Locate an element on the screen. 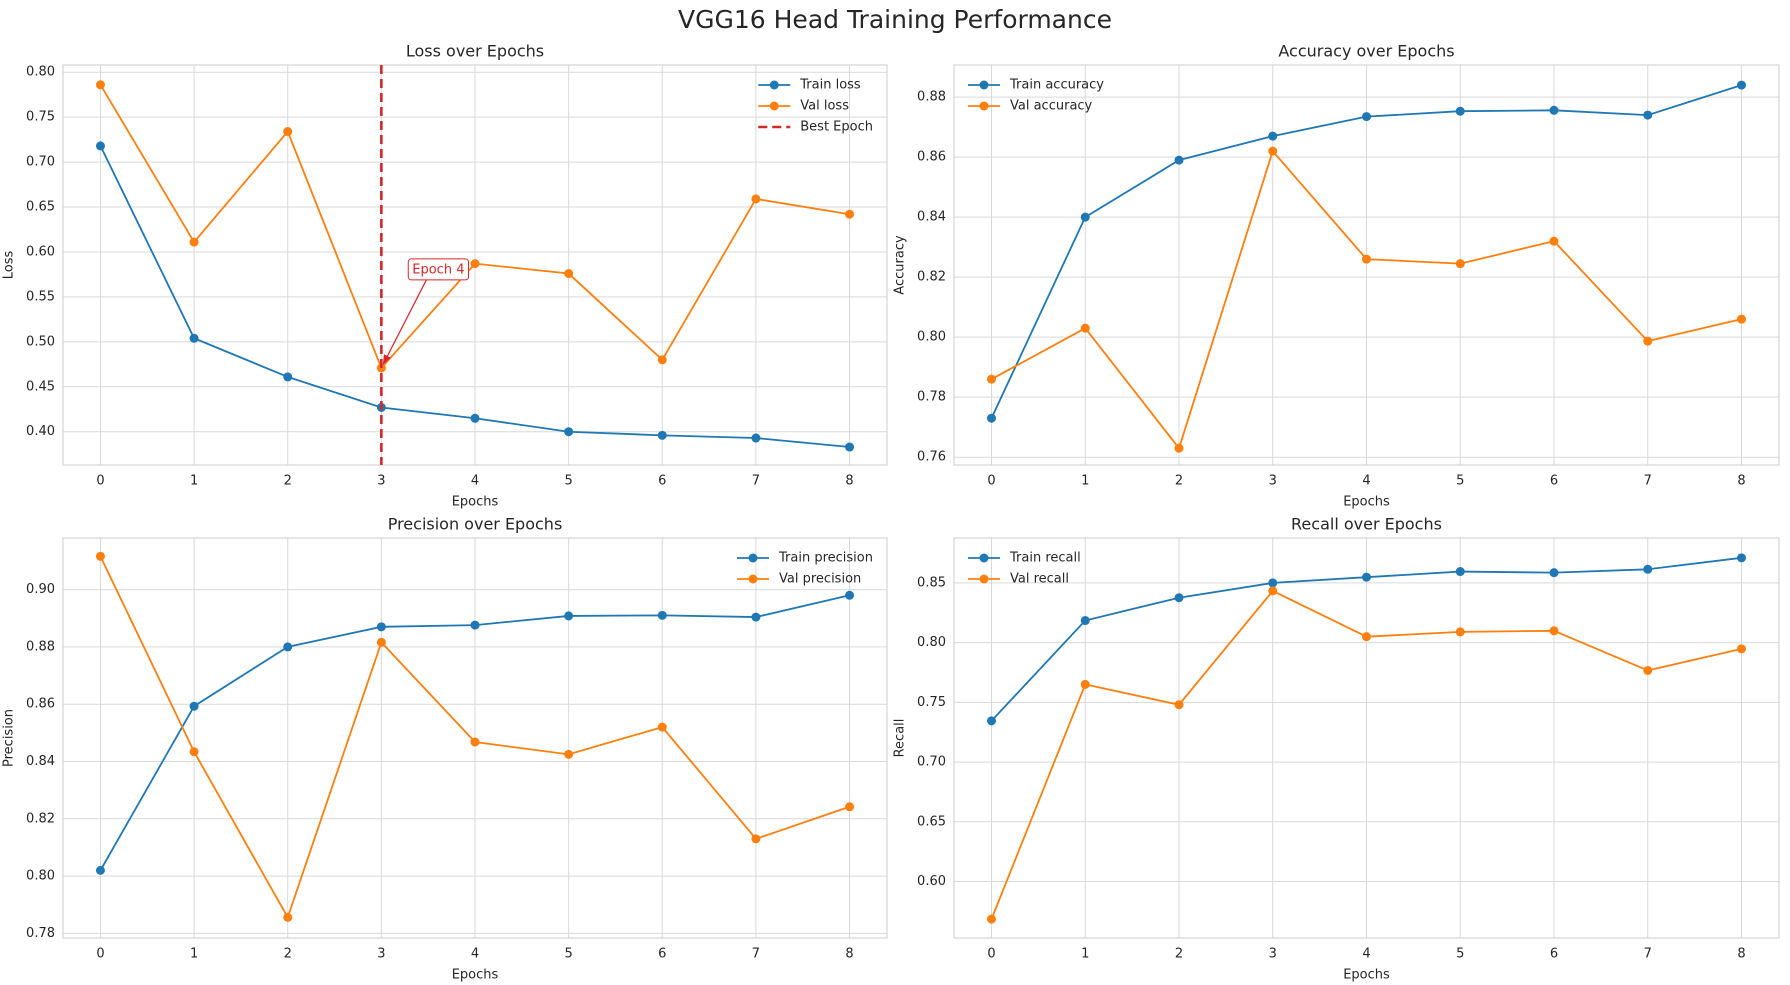 This screenshot has width=1790, height=985. legend: Train recall Val recall is located at coordinates (1024, 569).